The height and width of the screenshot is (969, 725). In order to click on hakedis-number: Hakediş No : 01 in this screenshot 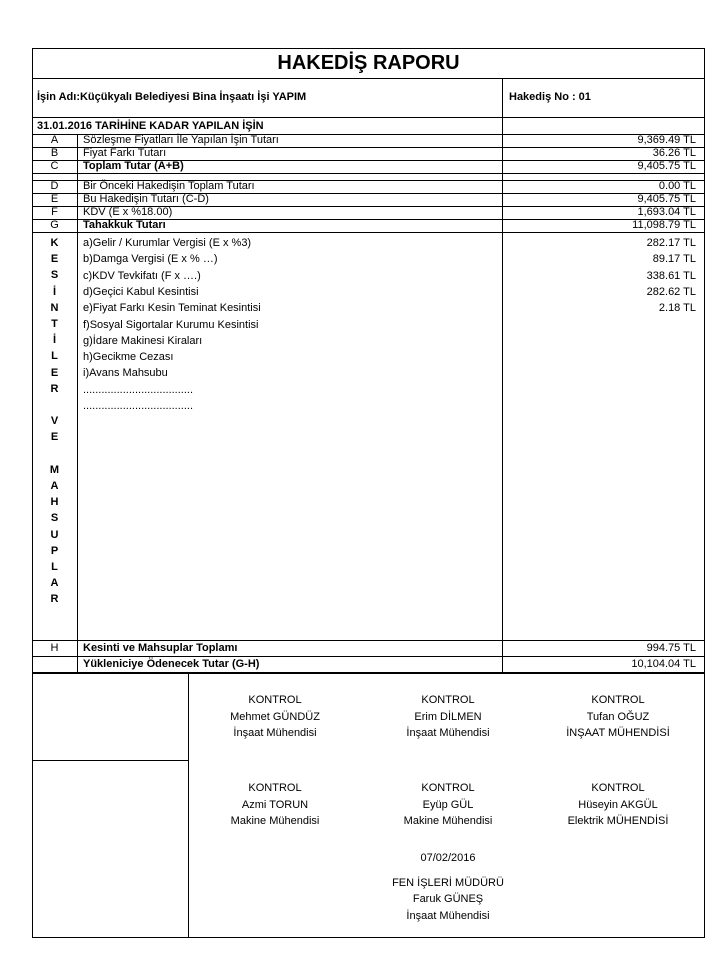, I will do `click(550, 97)`.